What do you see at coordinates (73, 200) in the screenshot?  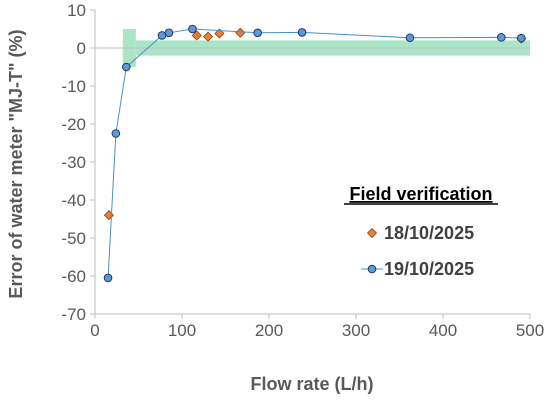 I see `y-tick-label: -40` at bounding box center [73, 200].